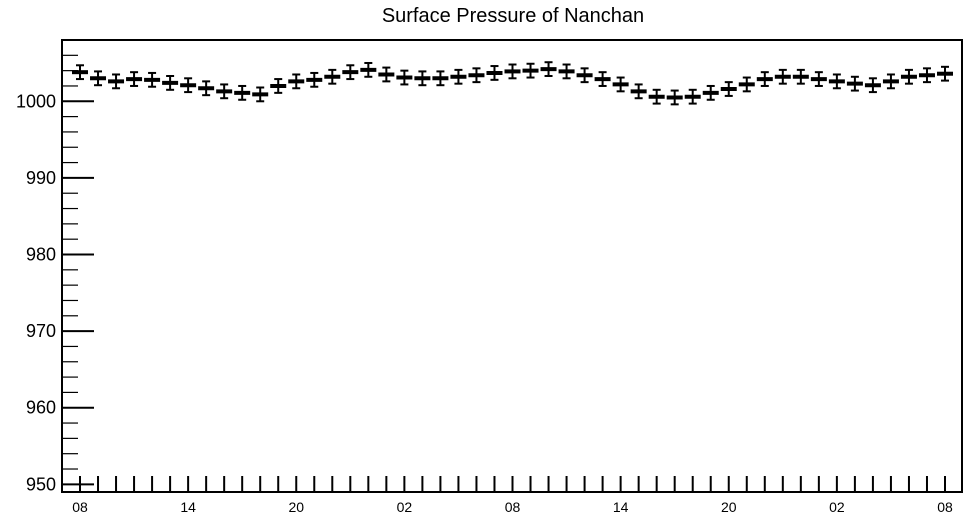 The height and width of the screenshot is (518, 968). I want to click on x-axis: 08 14 20 02 08 14 20 02 08, so click(512, 495).